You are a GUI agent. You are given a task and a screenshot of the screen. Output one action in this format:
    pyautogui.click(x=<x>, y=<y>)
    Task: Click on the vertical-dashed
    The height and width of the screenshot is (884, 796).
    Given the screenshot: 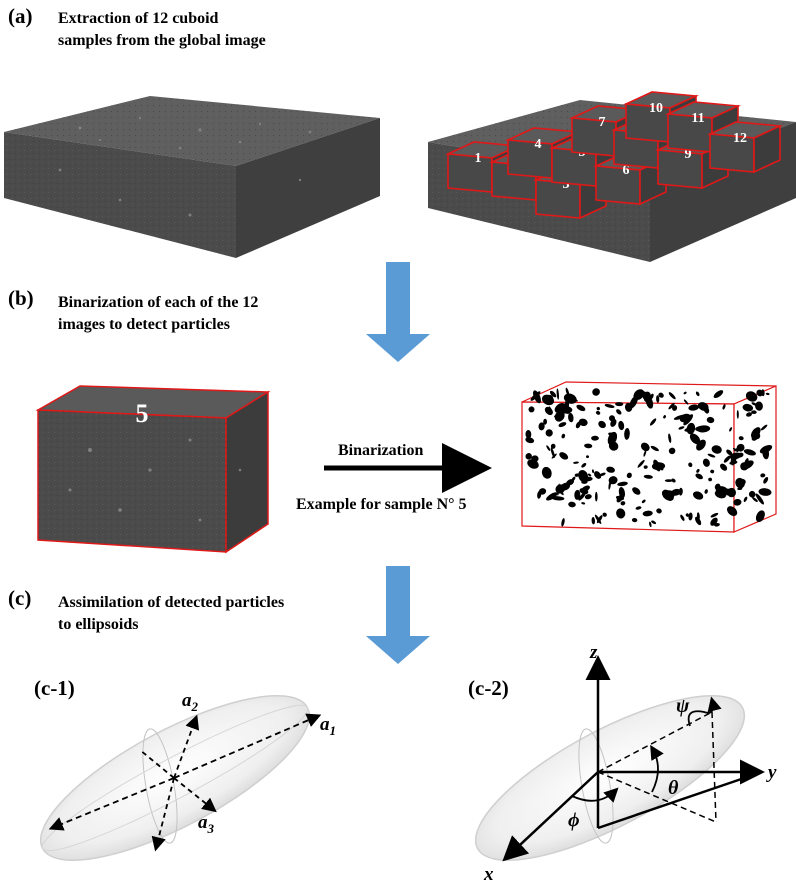 What is the action you would take?
    pyautogui.click(x=714, y=767)
    